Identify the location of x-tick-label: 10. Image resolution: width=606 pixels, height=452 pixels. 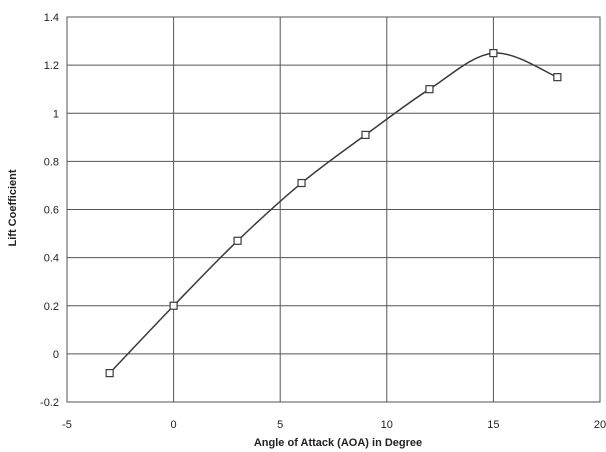
(387, 425).